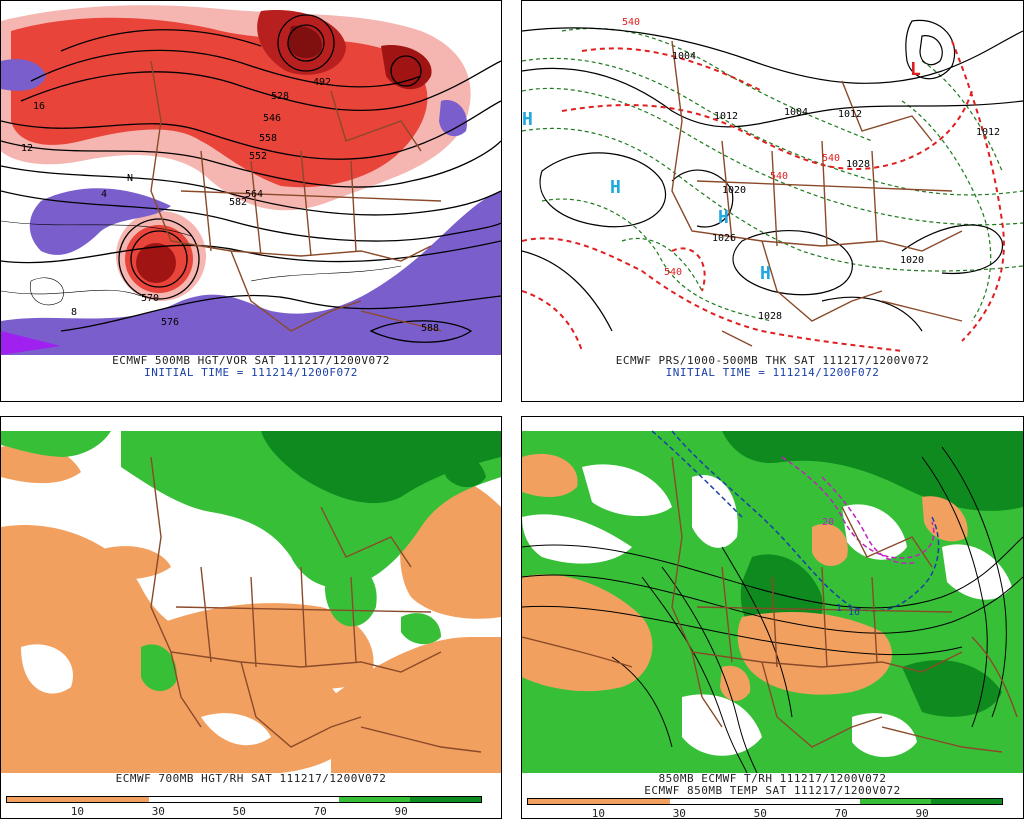  Describe the element at coordinates (839, 608) in the screenshot. I see `isotherm-label: 1` at that location.